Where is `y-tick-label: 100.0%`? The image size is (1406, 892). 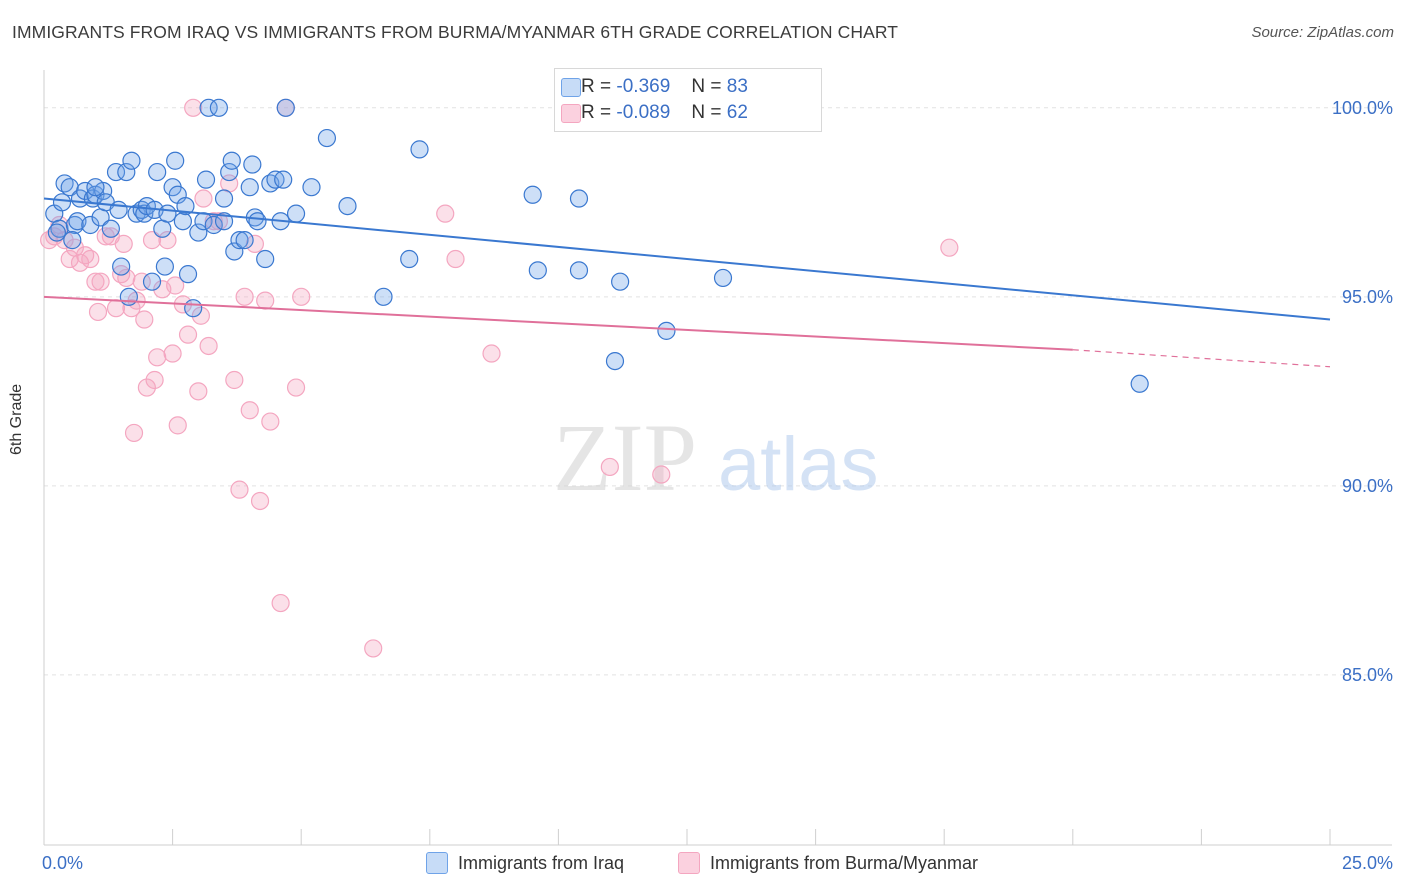
y-tick-label: 100.0% is located at coordinates (1362, 108).